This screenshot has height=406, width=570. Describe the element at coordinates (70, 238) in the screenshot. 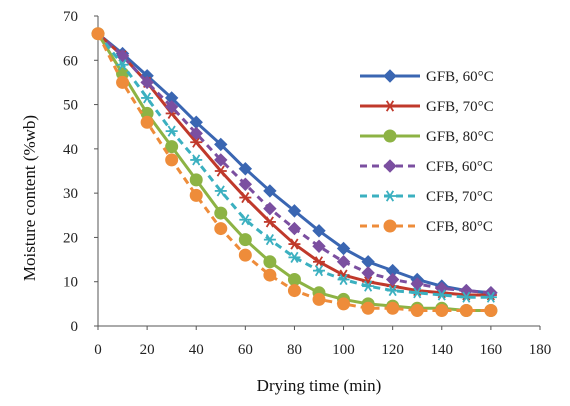

I see `y-tick-label: 20` at that location.